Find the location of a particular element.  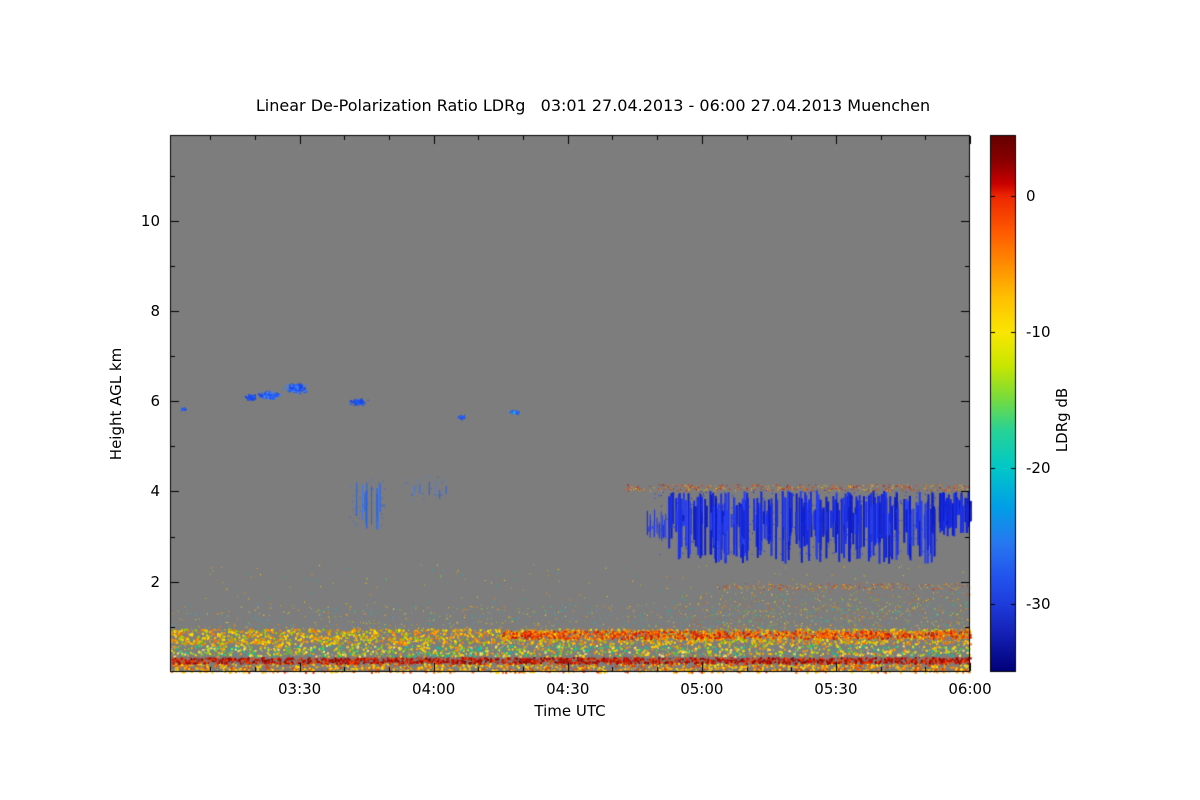

colorbar-label: LDRg dB is located at coordinates (1062, 420).